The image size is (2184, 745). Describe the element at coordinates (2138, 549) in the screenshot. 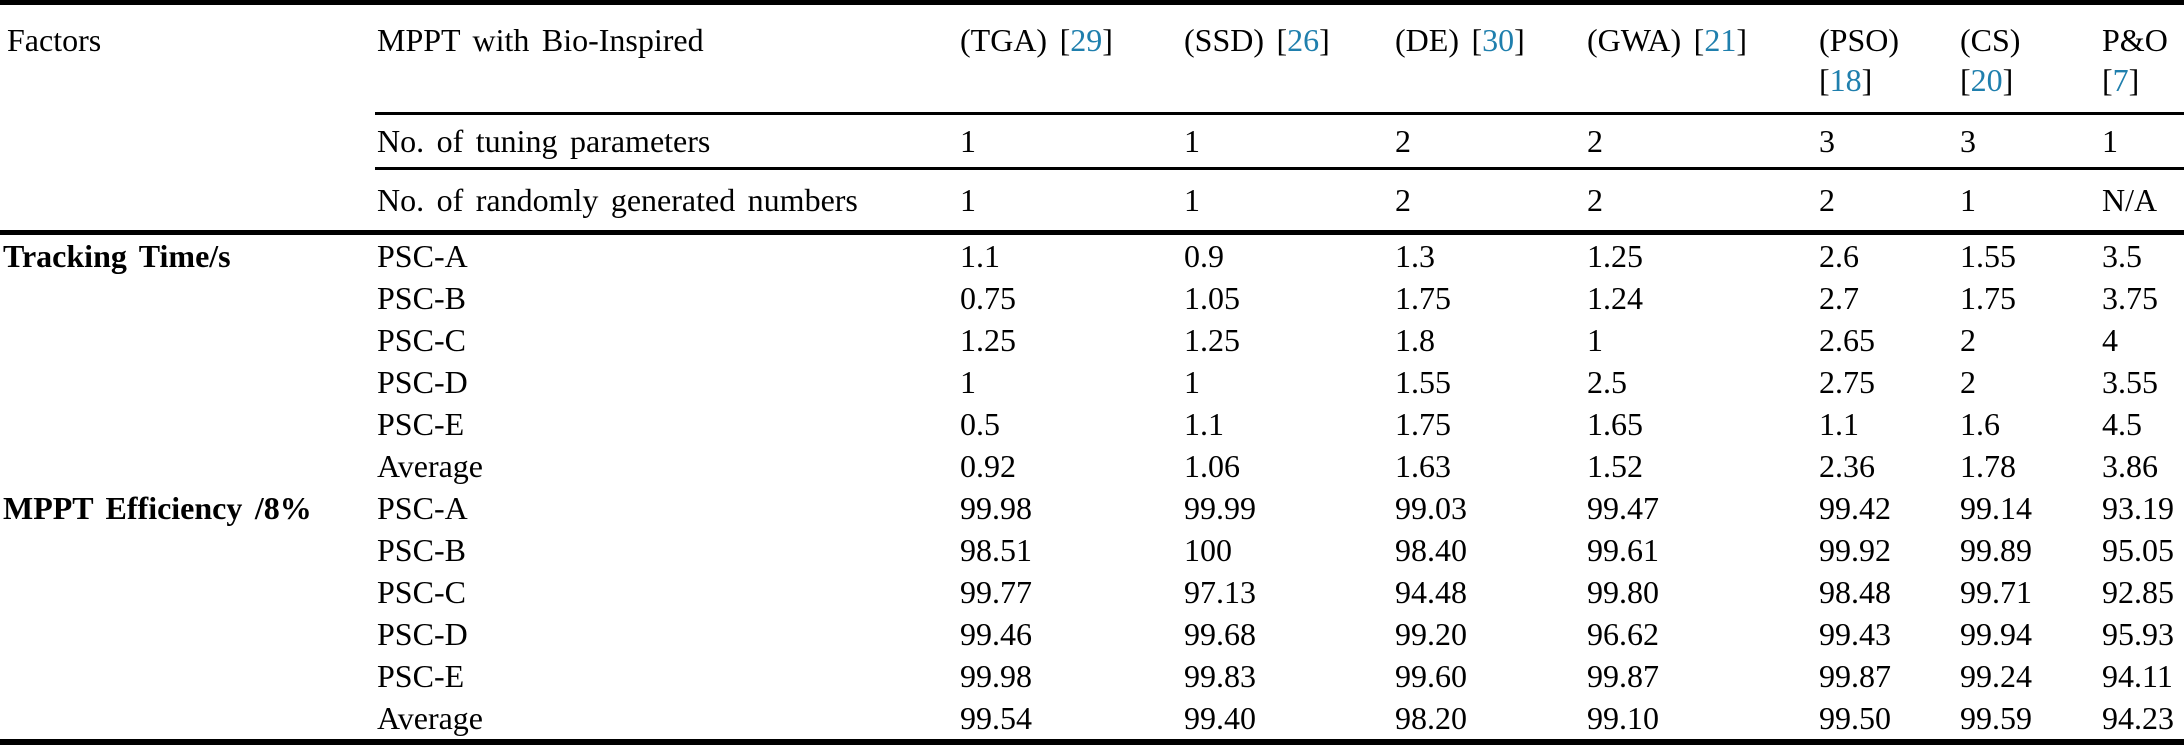

I see `value-cell: 95.05` at that location.